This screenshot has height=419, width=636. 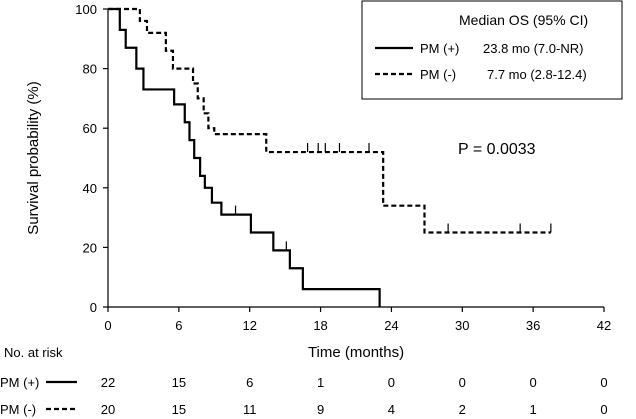 What do you see at coordinates (533, 325) in the screenshot?
I see `x-tick-label: 36` at bounding box center [533, 325].